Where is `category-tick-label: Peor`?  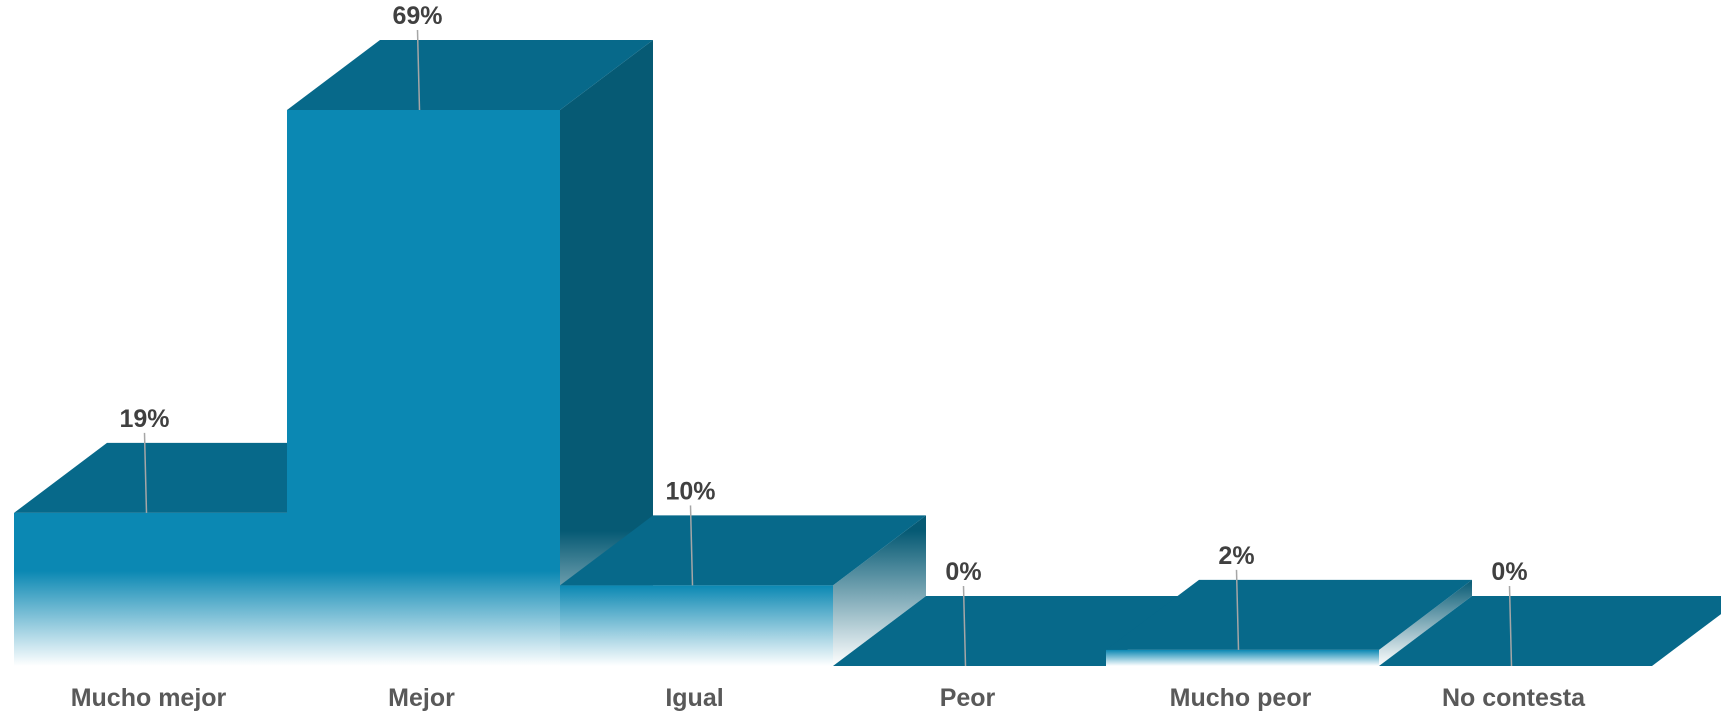
category-tick-label: Peor is located at coordinates (968, 698).